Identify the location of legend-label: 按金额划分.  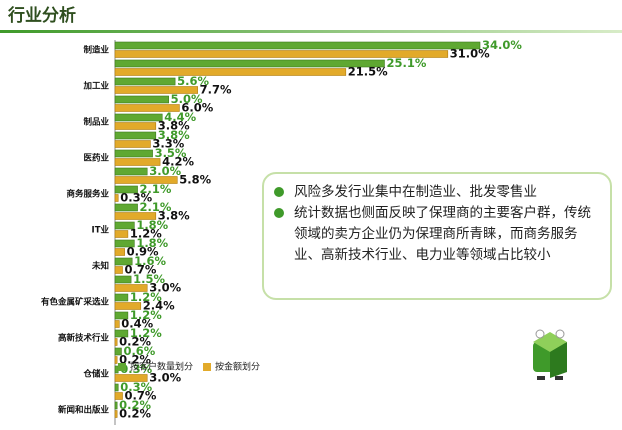
(237, 367).